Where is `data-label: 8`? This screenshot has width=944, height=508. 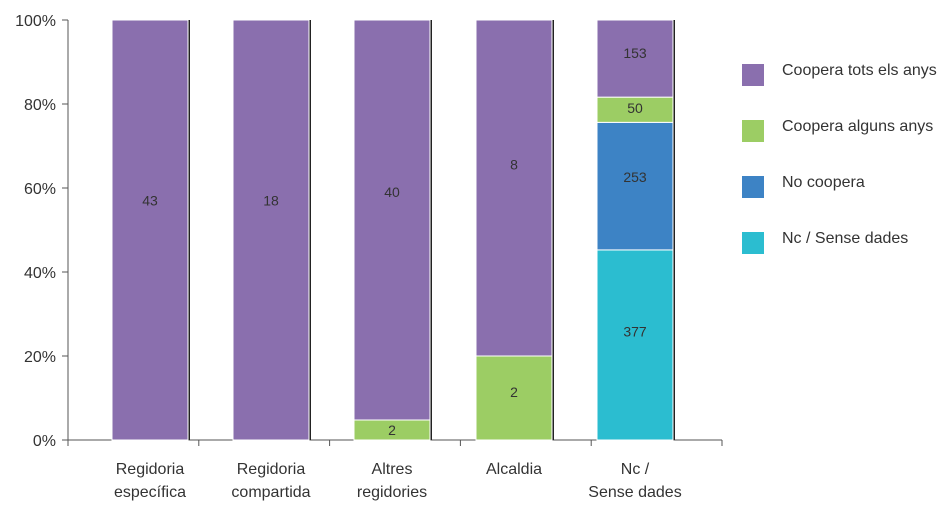
data-label: 8 is located at coordinates (514, 164).